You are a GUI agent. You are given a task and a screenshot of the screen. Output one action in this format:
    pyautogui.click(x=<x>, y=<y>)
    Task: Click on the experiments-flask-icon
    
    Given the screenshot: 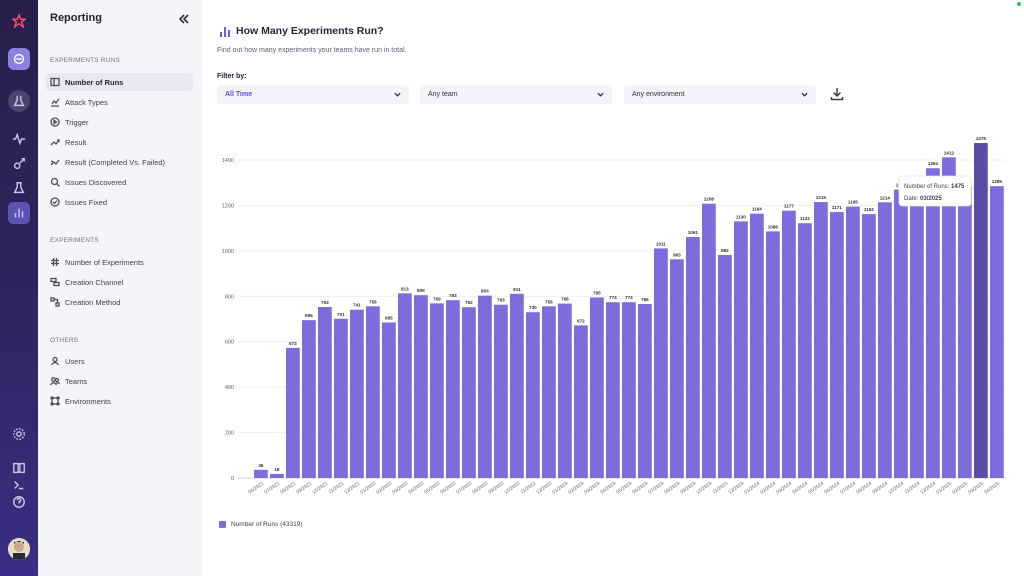 What is the action you would take?
    pyautogui.click(x=19, y=188)
    